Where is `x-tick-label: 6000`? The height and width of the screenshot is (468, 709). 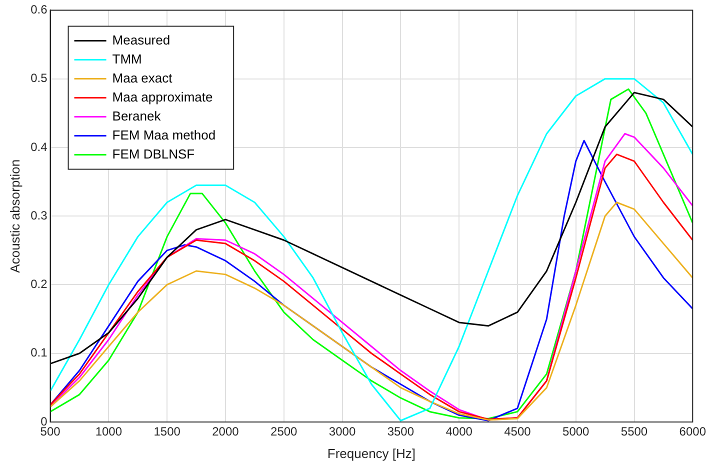
x-tick-label: 6000 is located at coordinates (692, 431).